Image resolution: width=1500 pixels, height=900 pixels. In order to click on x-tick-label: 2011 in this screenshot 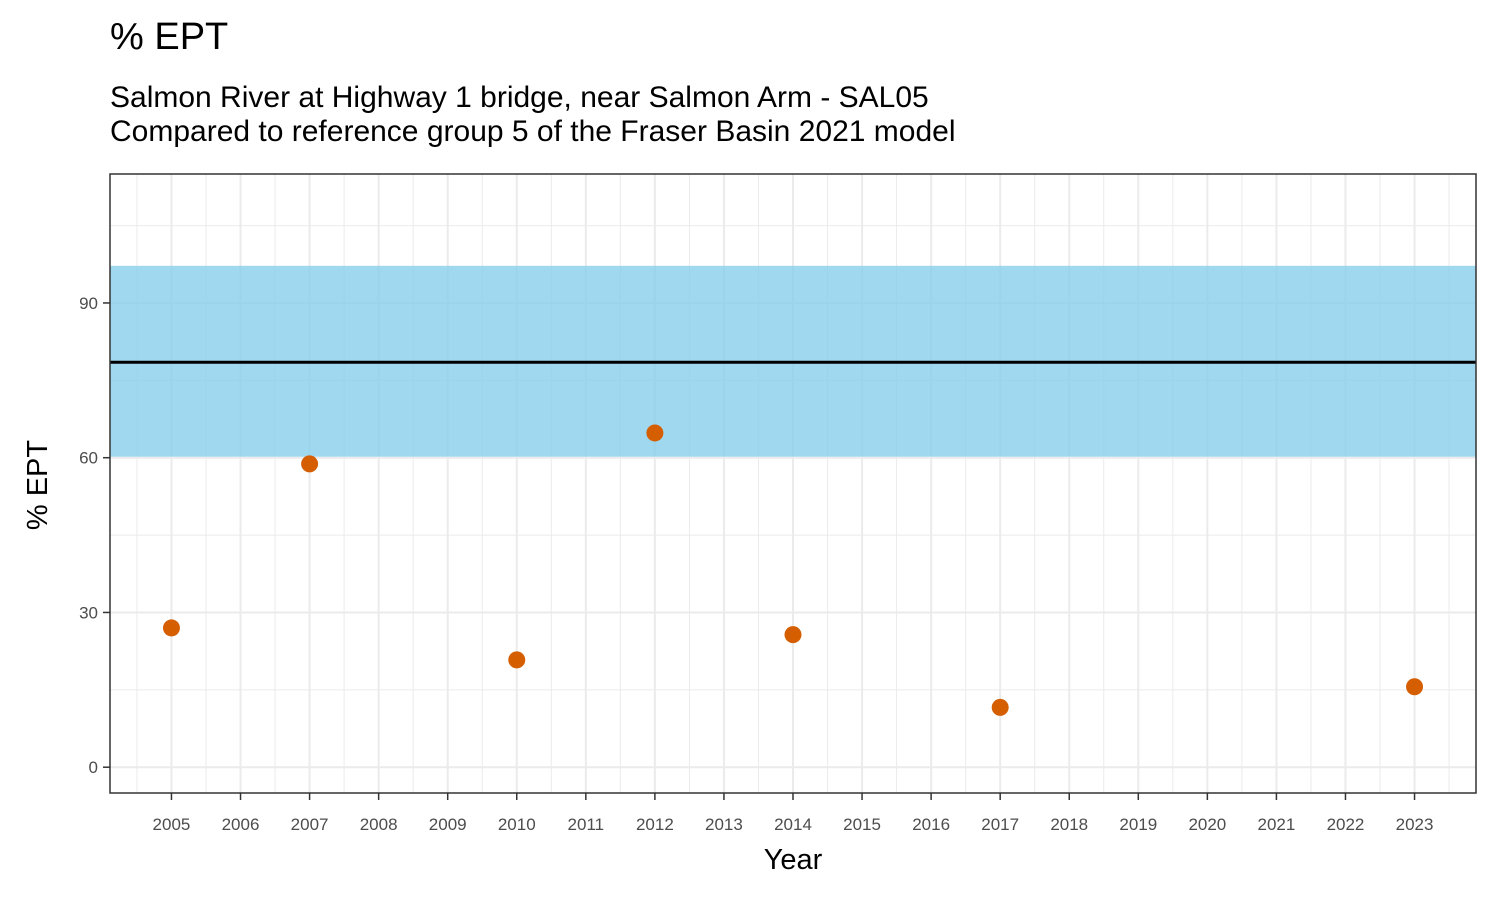, I will do `click(586, 824)`.